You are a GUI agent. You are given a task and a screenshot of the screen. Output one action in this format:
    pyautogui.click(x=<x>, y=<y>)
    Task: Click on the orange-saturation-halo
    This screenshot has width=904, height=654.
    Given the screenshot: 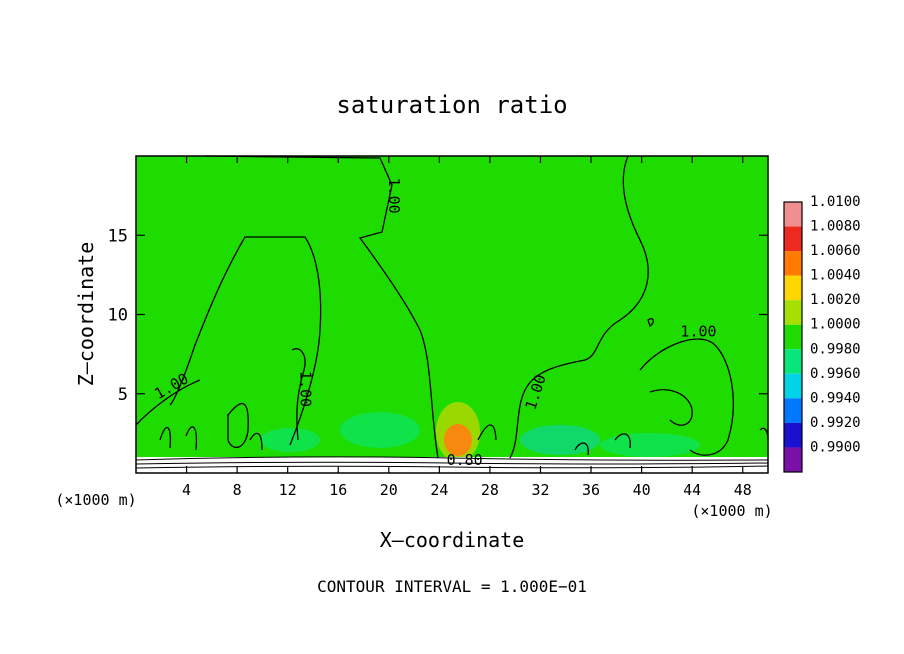 What is the action you would take?
    pyautogui.click(x=458, y=432)
    